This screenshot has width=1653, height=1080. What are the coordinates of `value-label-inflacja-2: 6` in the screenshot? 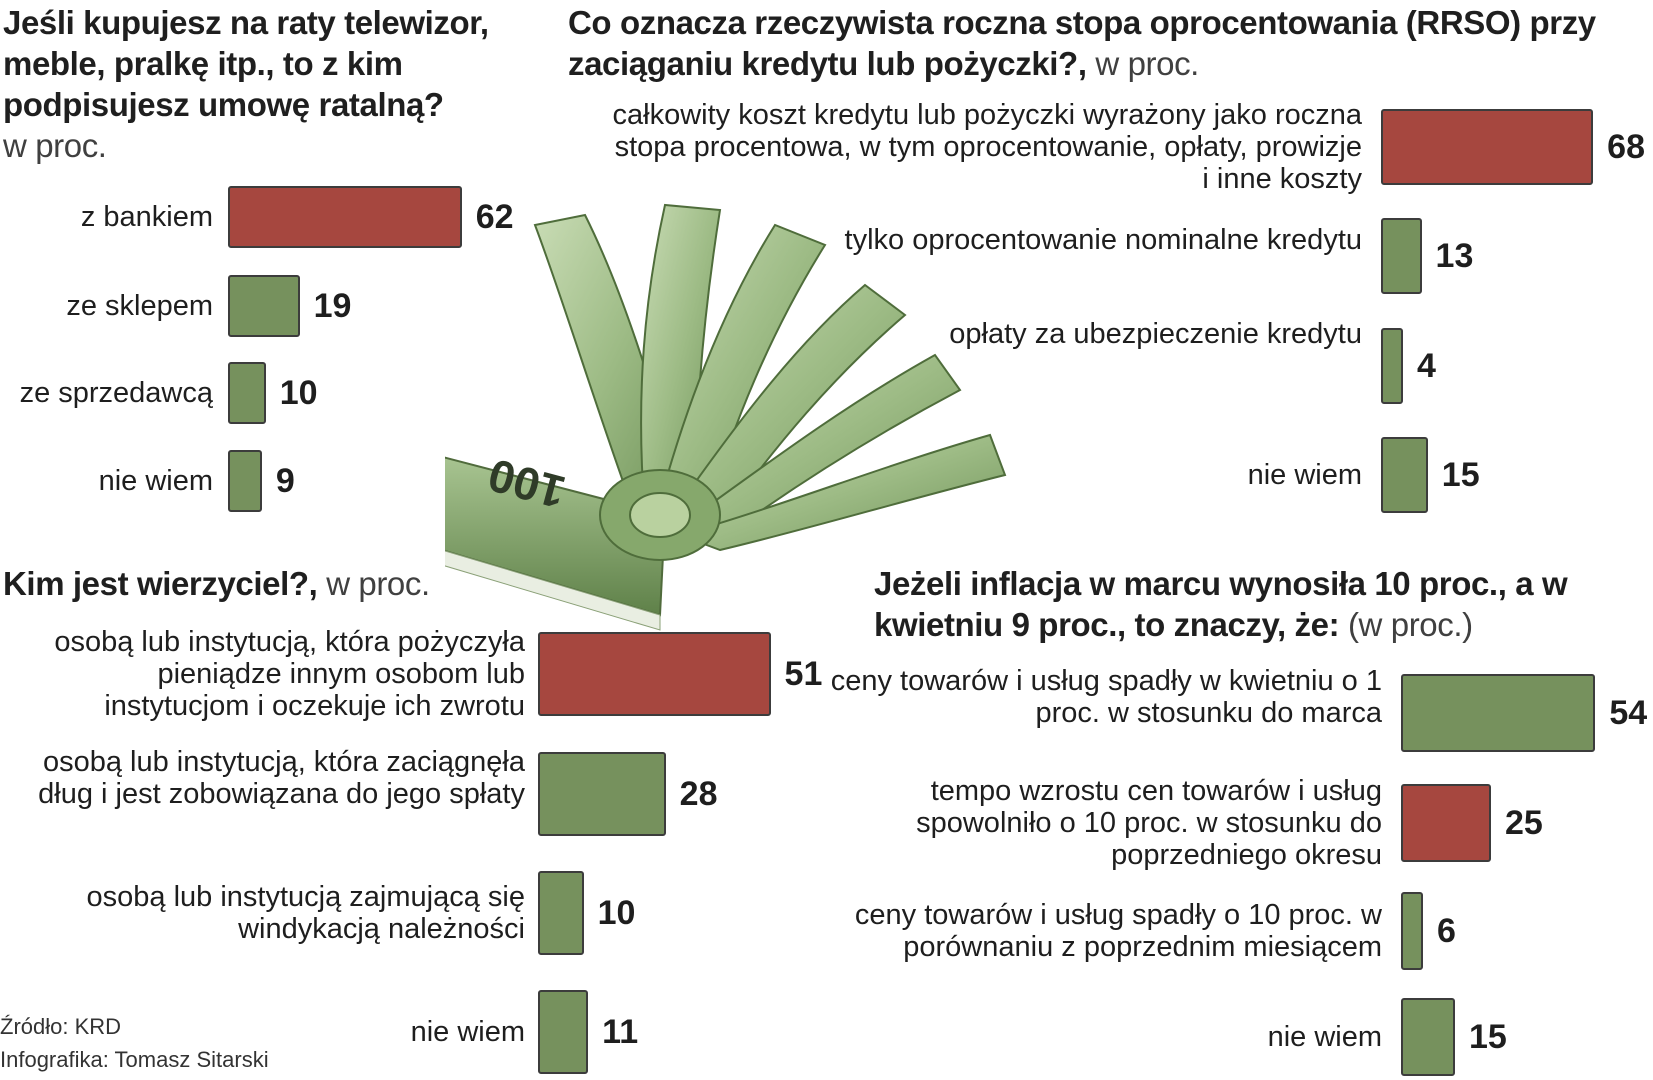 It's located at (1446, 931).